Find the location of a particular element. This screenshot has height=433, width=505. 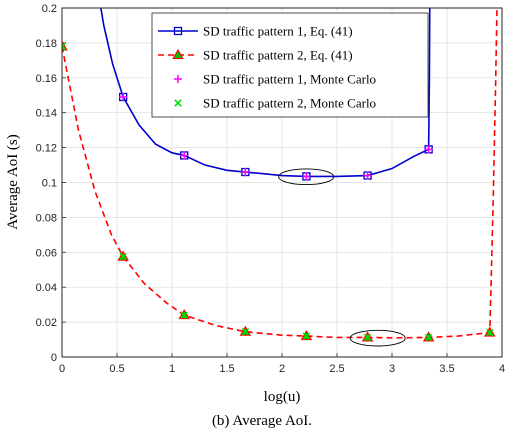

y-tick-label: 0 is located at coordinates (54, 358).